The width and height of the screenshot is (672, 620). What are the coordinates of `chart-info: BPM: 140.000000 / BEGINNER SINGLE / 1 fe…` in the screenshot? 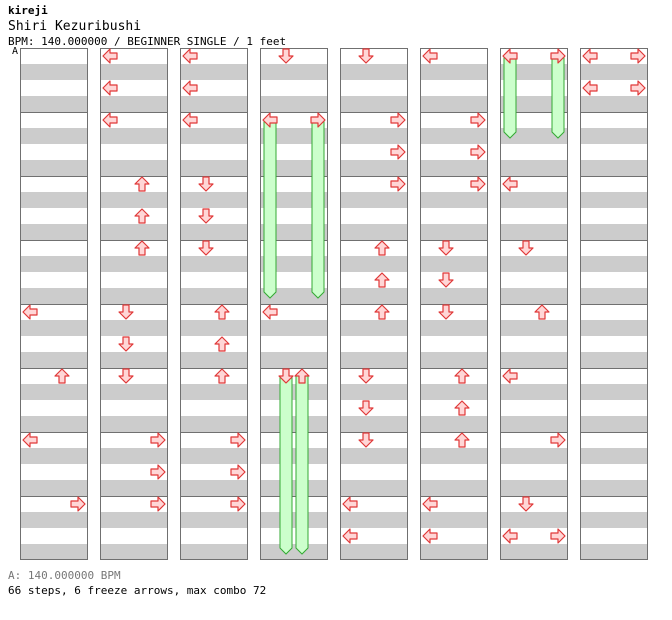 It's located at (147, 41).